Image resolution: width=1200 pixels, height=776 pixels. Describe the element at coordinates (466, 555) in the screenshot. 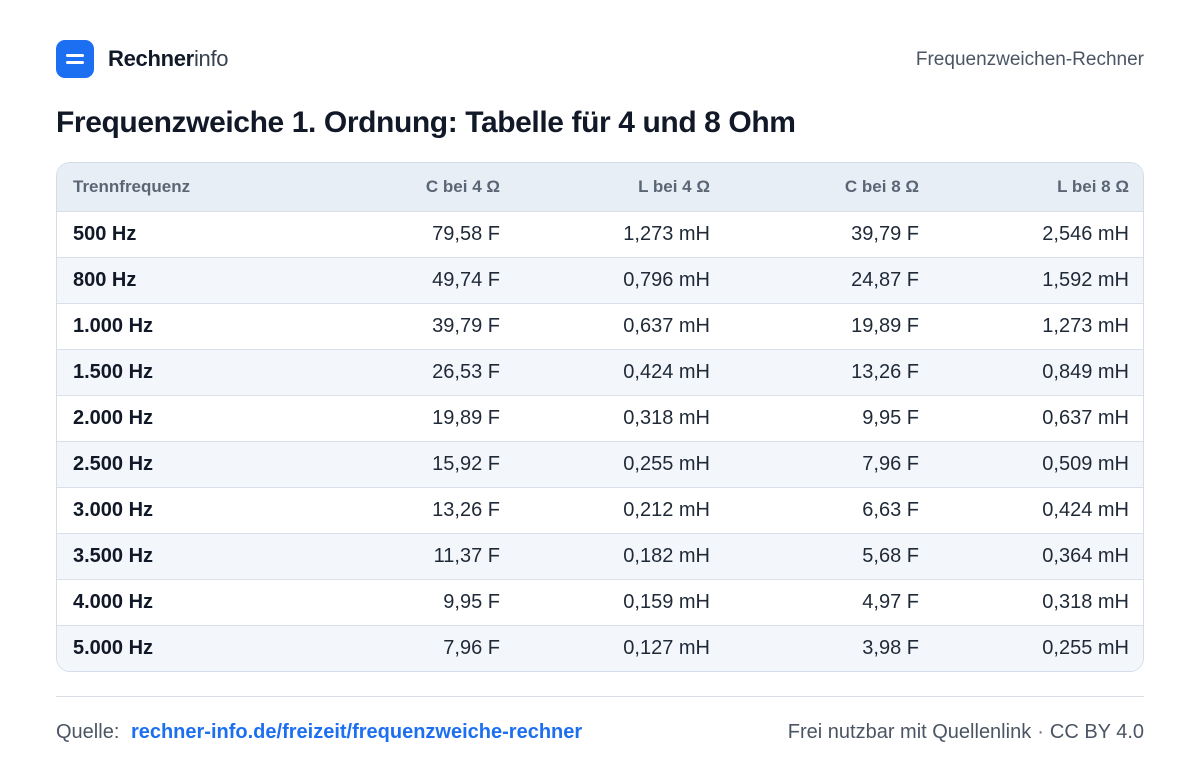

I see `value-cell: 11,37 F` at that location.